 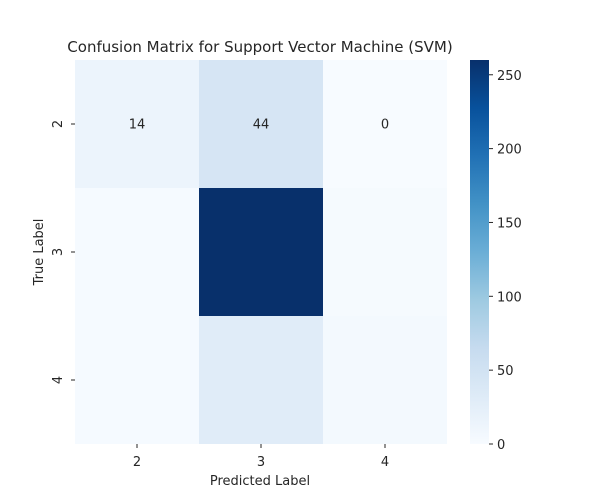 I want to click on y-tick-label: 3, so click(x=58, y=252).